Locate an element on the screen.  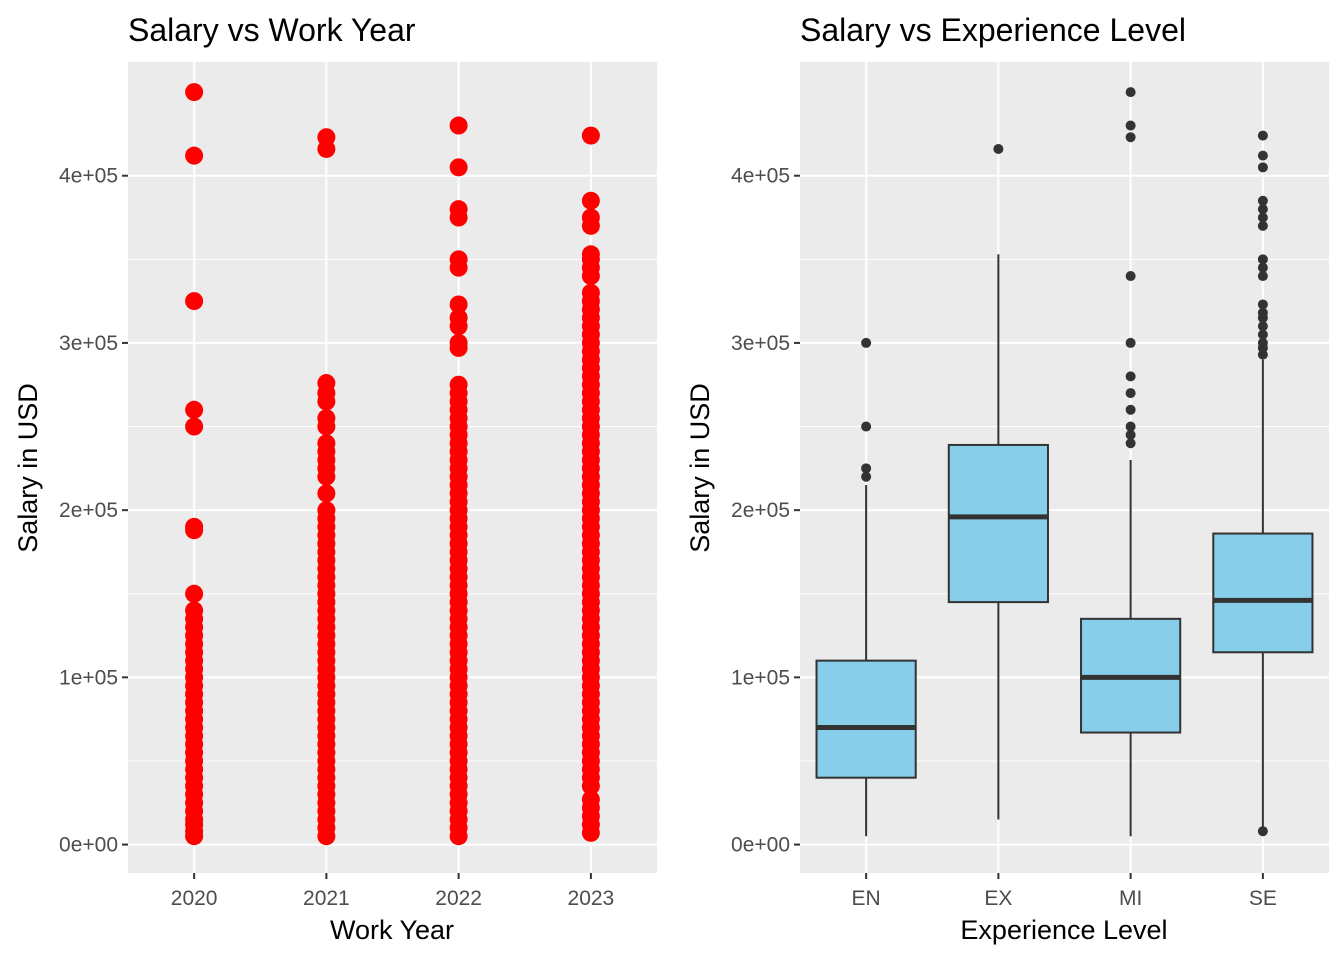
scatter-y-tick-label: 2e+05 is located at coordinates (88, 510).